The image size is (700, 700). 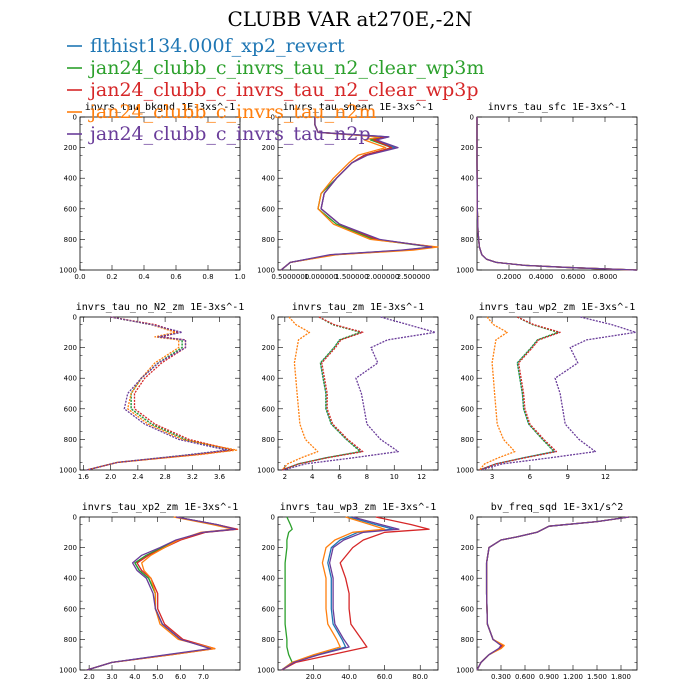 I want to click on x-tick-label: 3.2, so click(x=192, y=477).